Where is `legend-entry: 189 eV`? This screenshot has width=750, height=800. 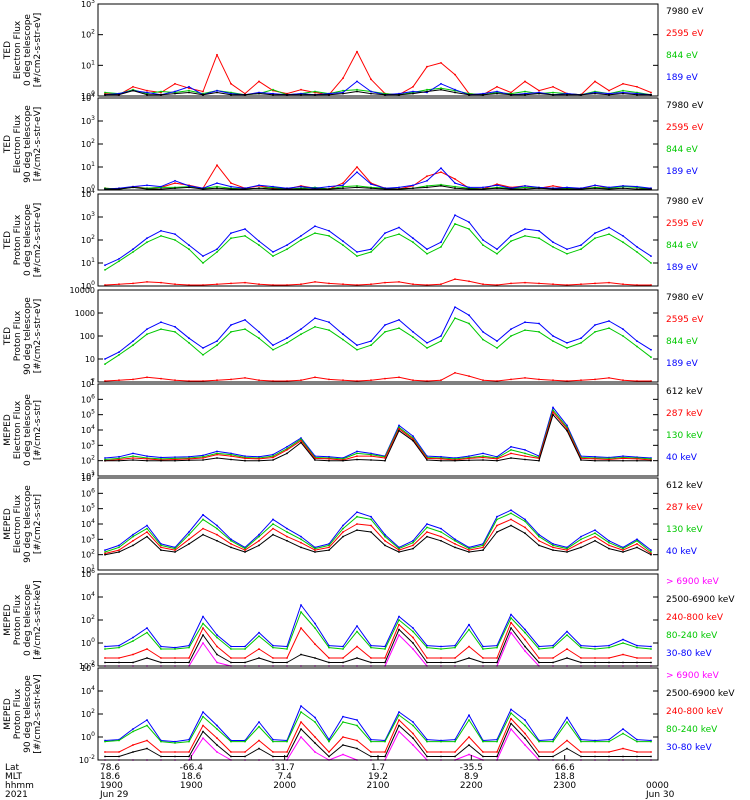
legend-entry: 189 eV is located at coordinates (682, 364).